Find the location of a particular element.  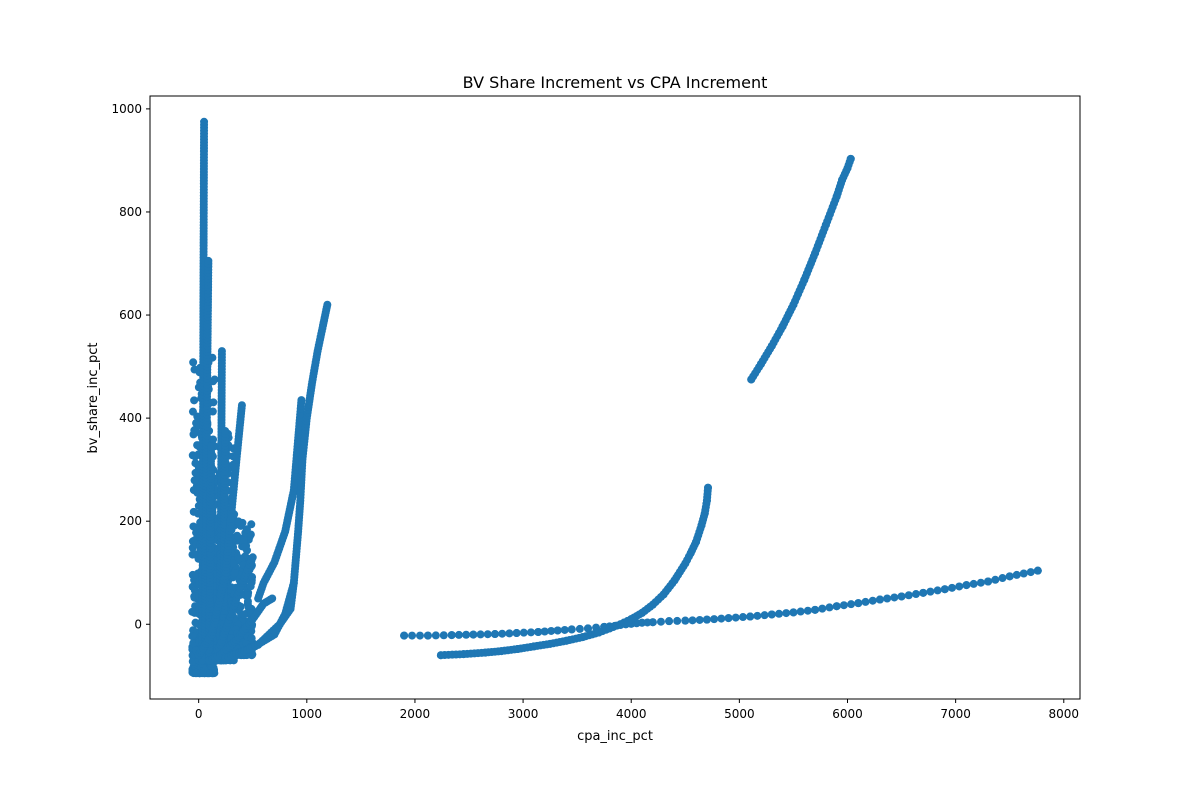

x-tick-label: 6000 is located at coordinates (847, 714).